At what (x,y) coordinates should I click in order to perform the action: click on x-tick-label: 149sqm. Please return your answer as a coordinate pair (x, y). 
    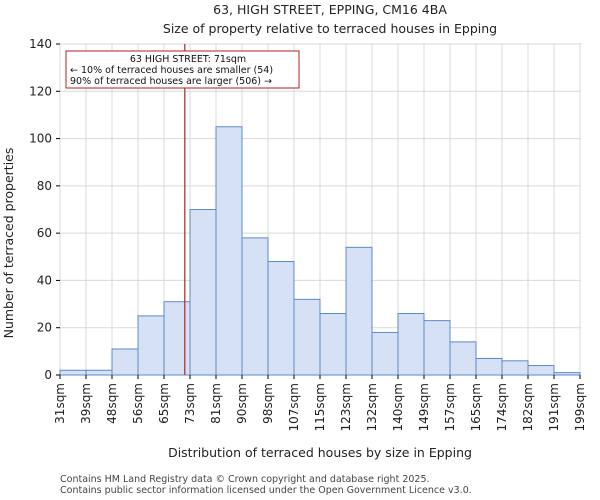
    Looking at the image, I should click on (424, 407).